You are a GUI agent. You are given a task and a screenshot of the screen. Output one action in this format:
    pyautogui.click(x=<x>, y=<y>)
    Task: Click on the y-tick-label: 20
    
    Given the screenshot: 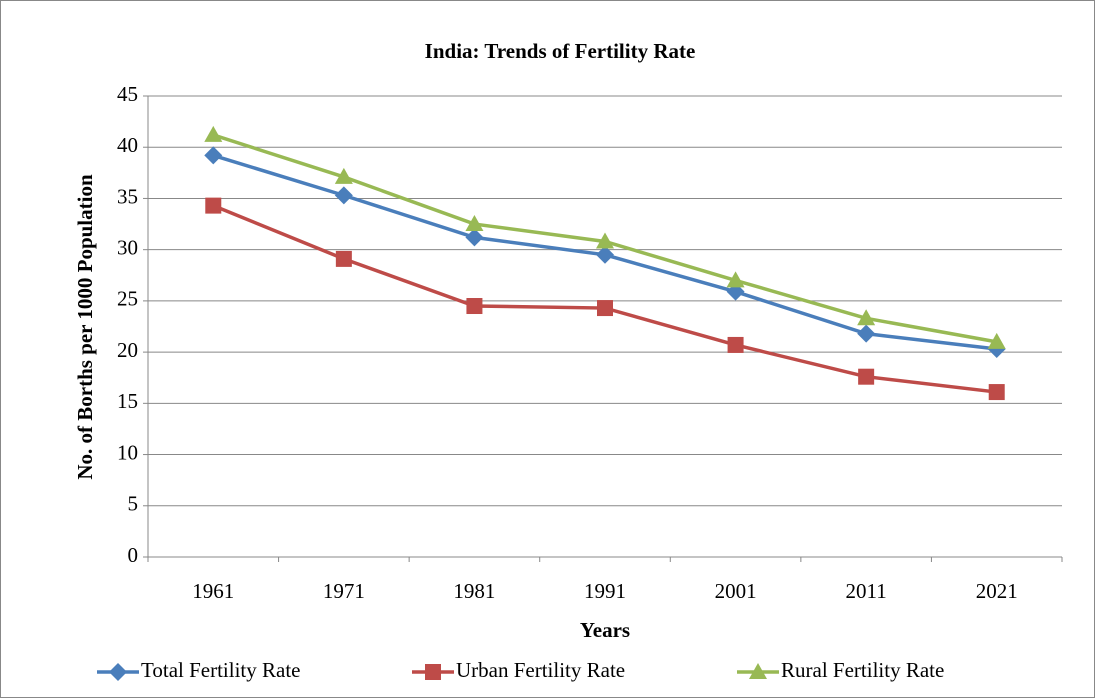 What is the action you would take?
    pyautogui.click(x=127, y=350)
    